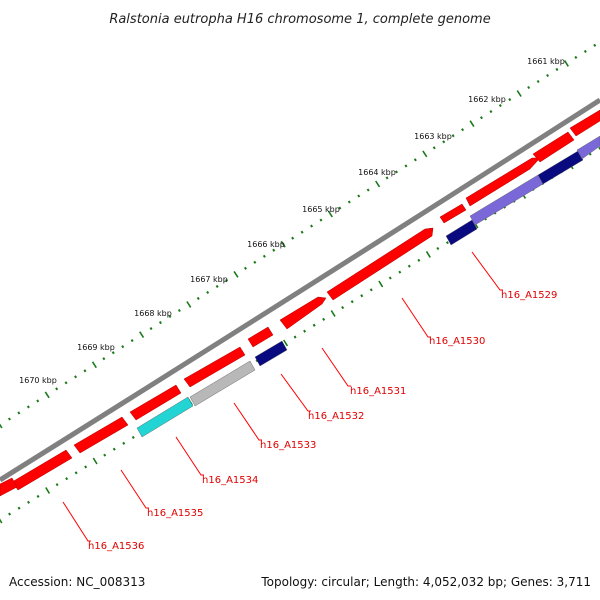  I want to click on gene-label: h16_A1529, so click(529, 295).